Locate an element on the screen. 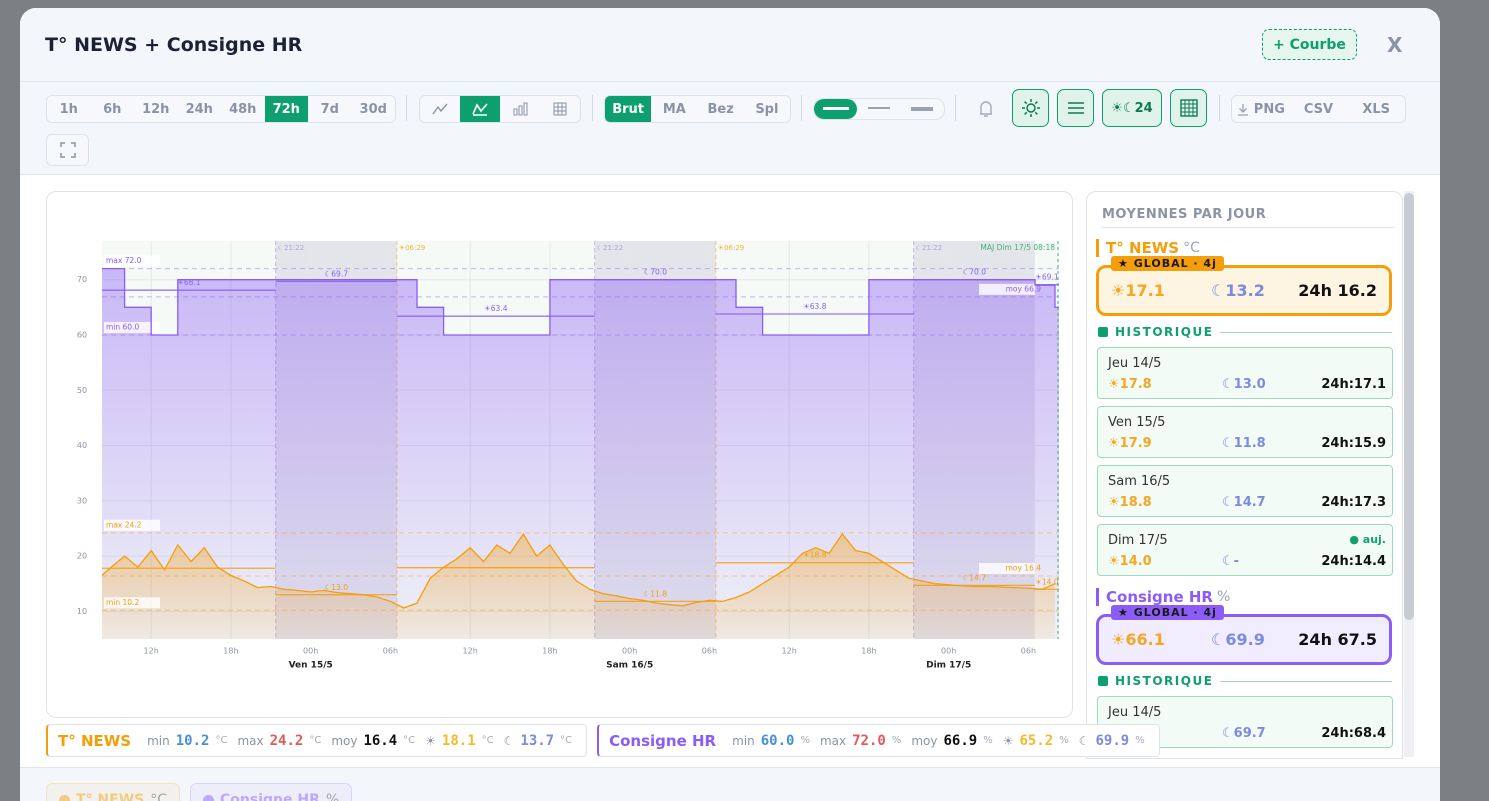 The height and width of the screenshot is (801, 1489). y-tick-label: 50 is located at coordinates (82, 390).